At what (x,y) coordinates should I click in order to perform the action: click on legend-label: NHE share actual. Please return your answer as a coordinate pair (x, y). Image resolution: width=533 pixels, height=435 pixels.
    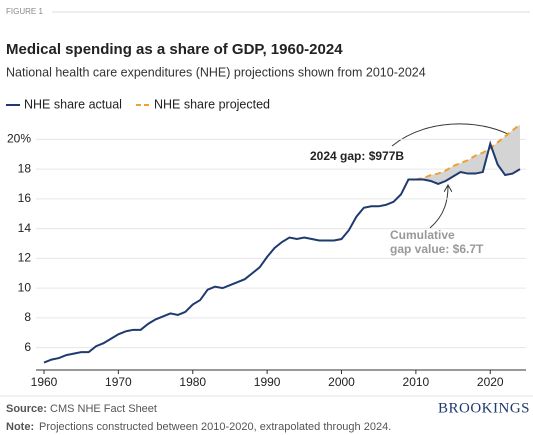
    Looking at the image, I should click on (73, 104).